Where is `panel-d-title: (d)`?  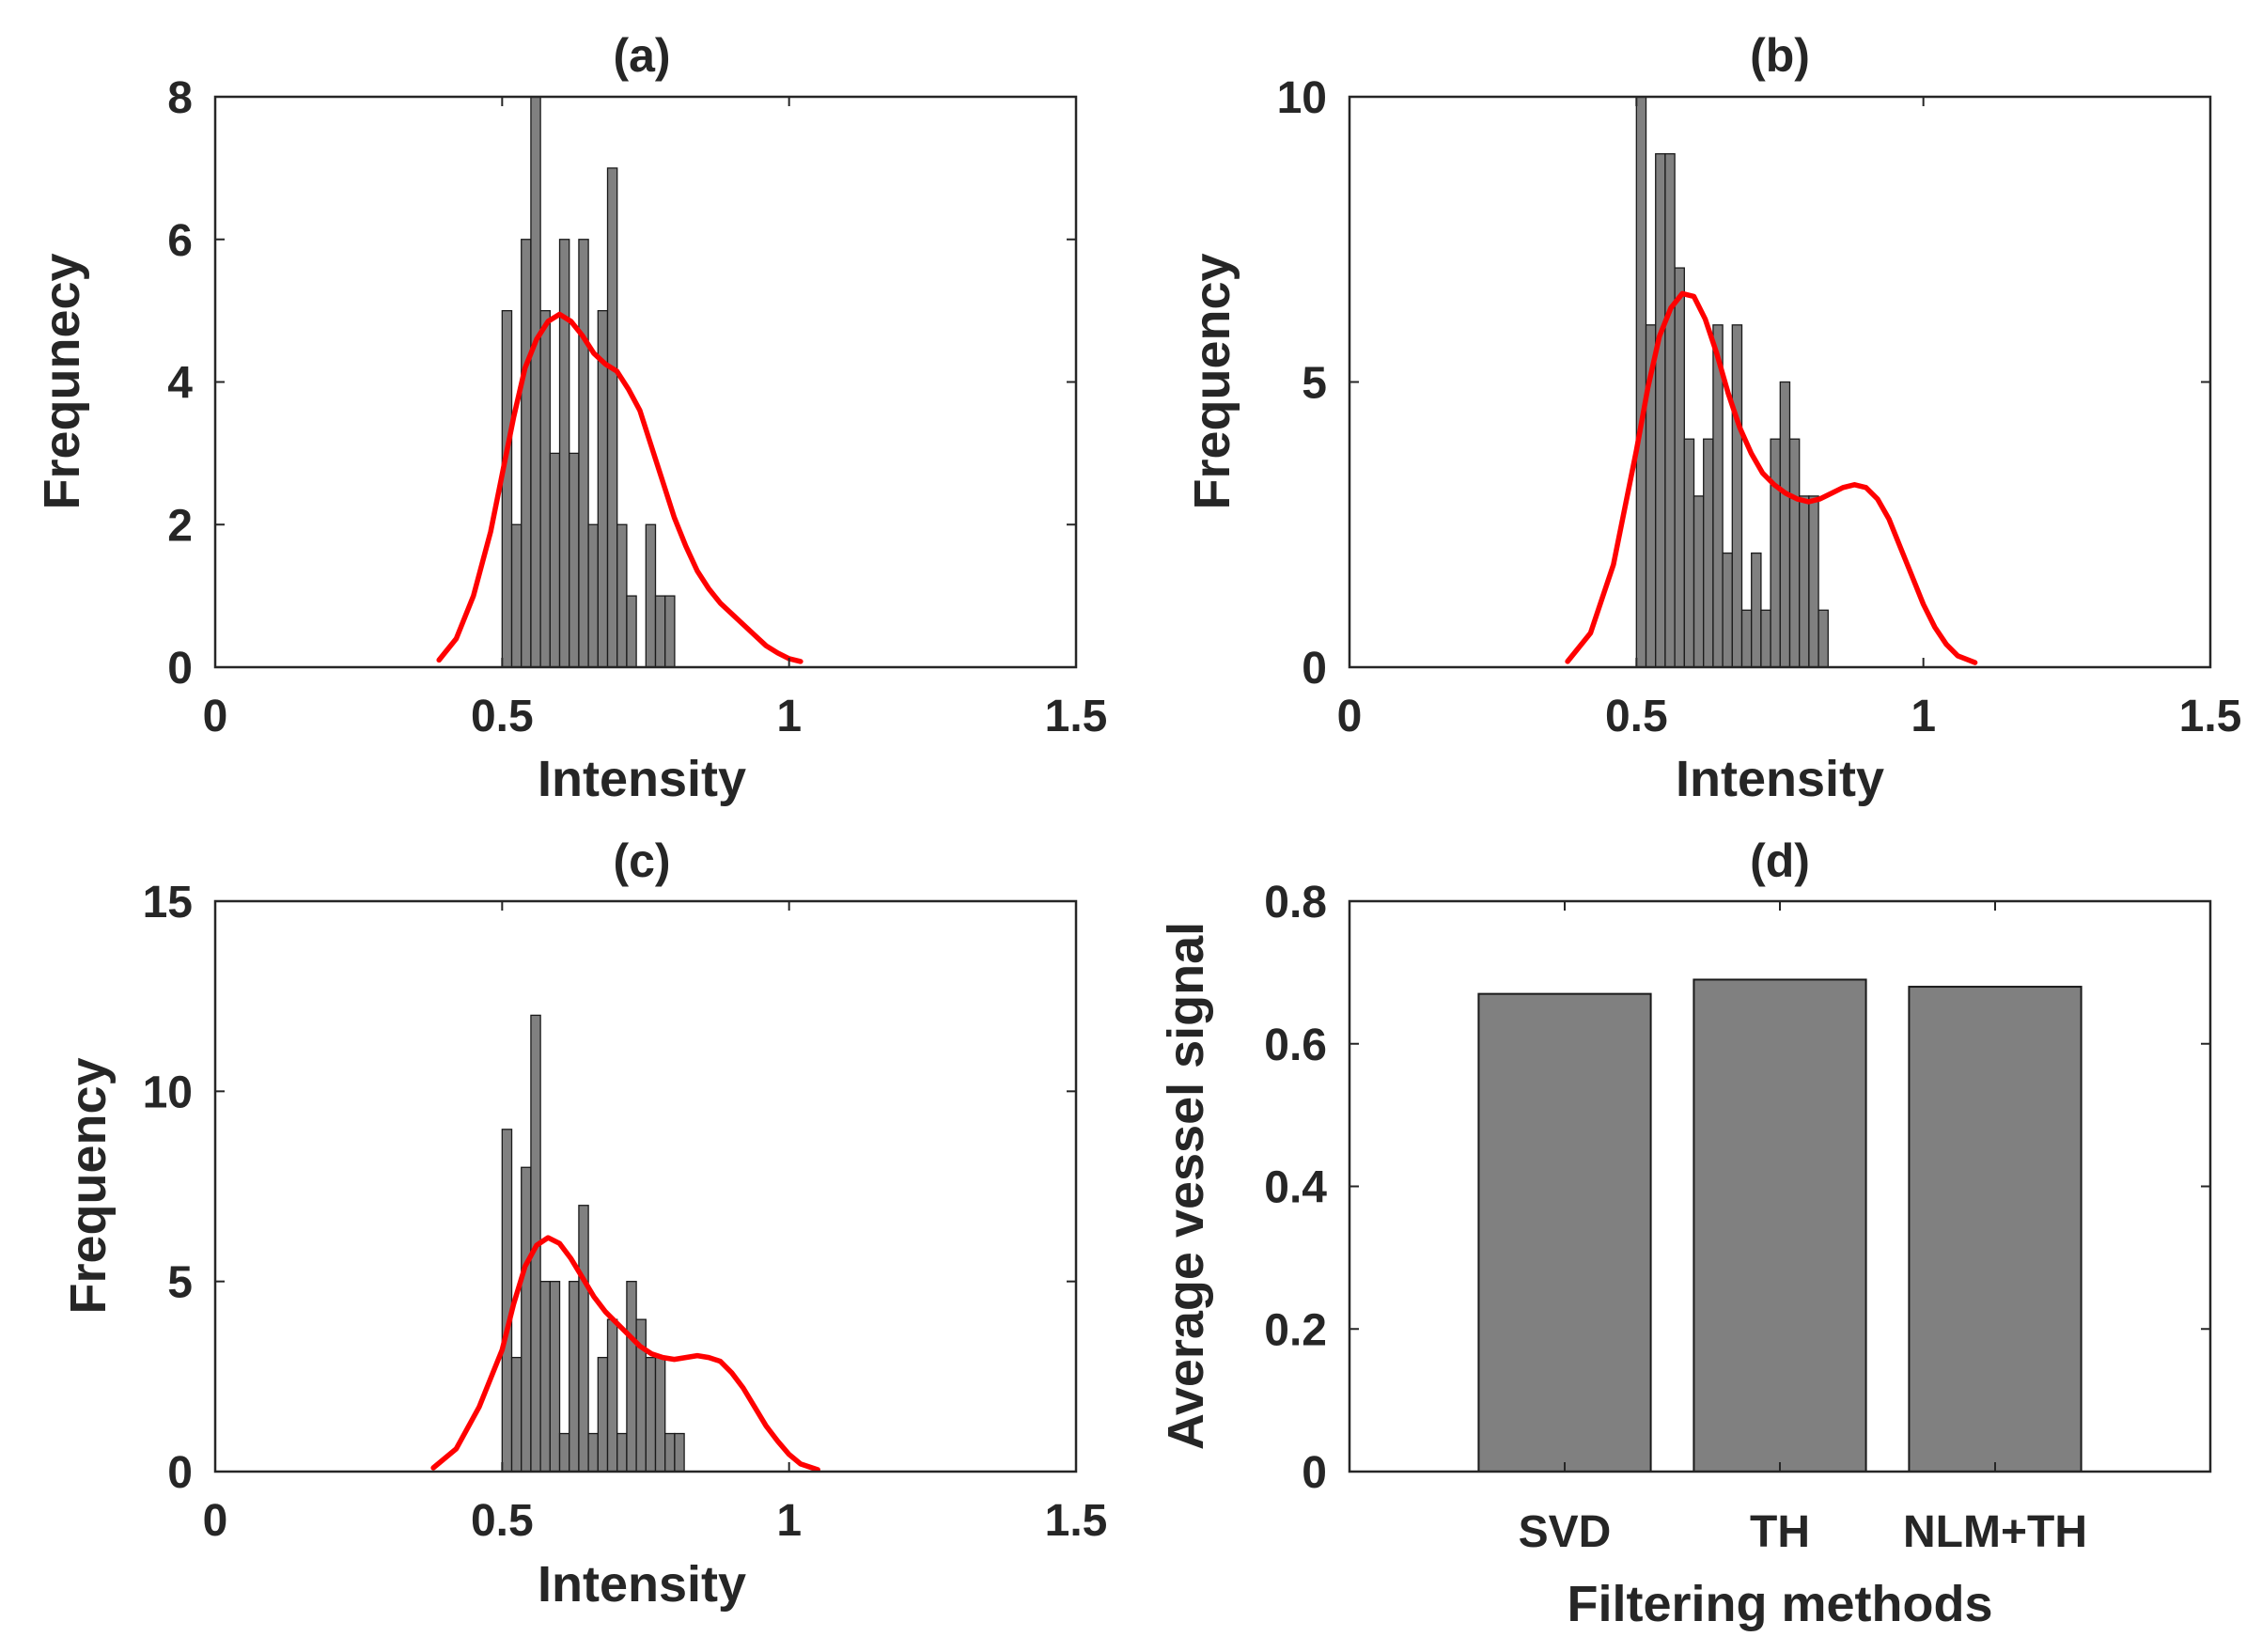
panel-d-title: (d) is located at coordinates (1780, 860).